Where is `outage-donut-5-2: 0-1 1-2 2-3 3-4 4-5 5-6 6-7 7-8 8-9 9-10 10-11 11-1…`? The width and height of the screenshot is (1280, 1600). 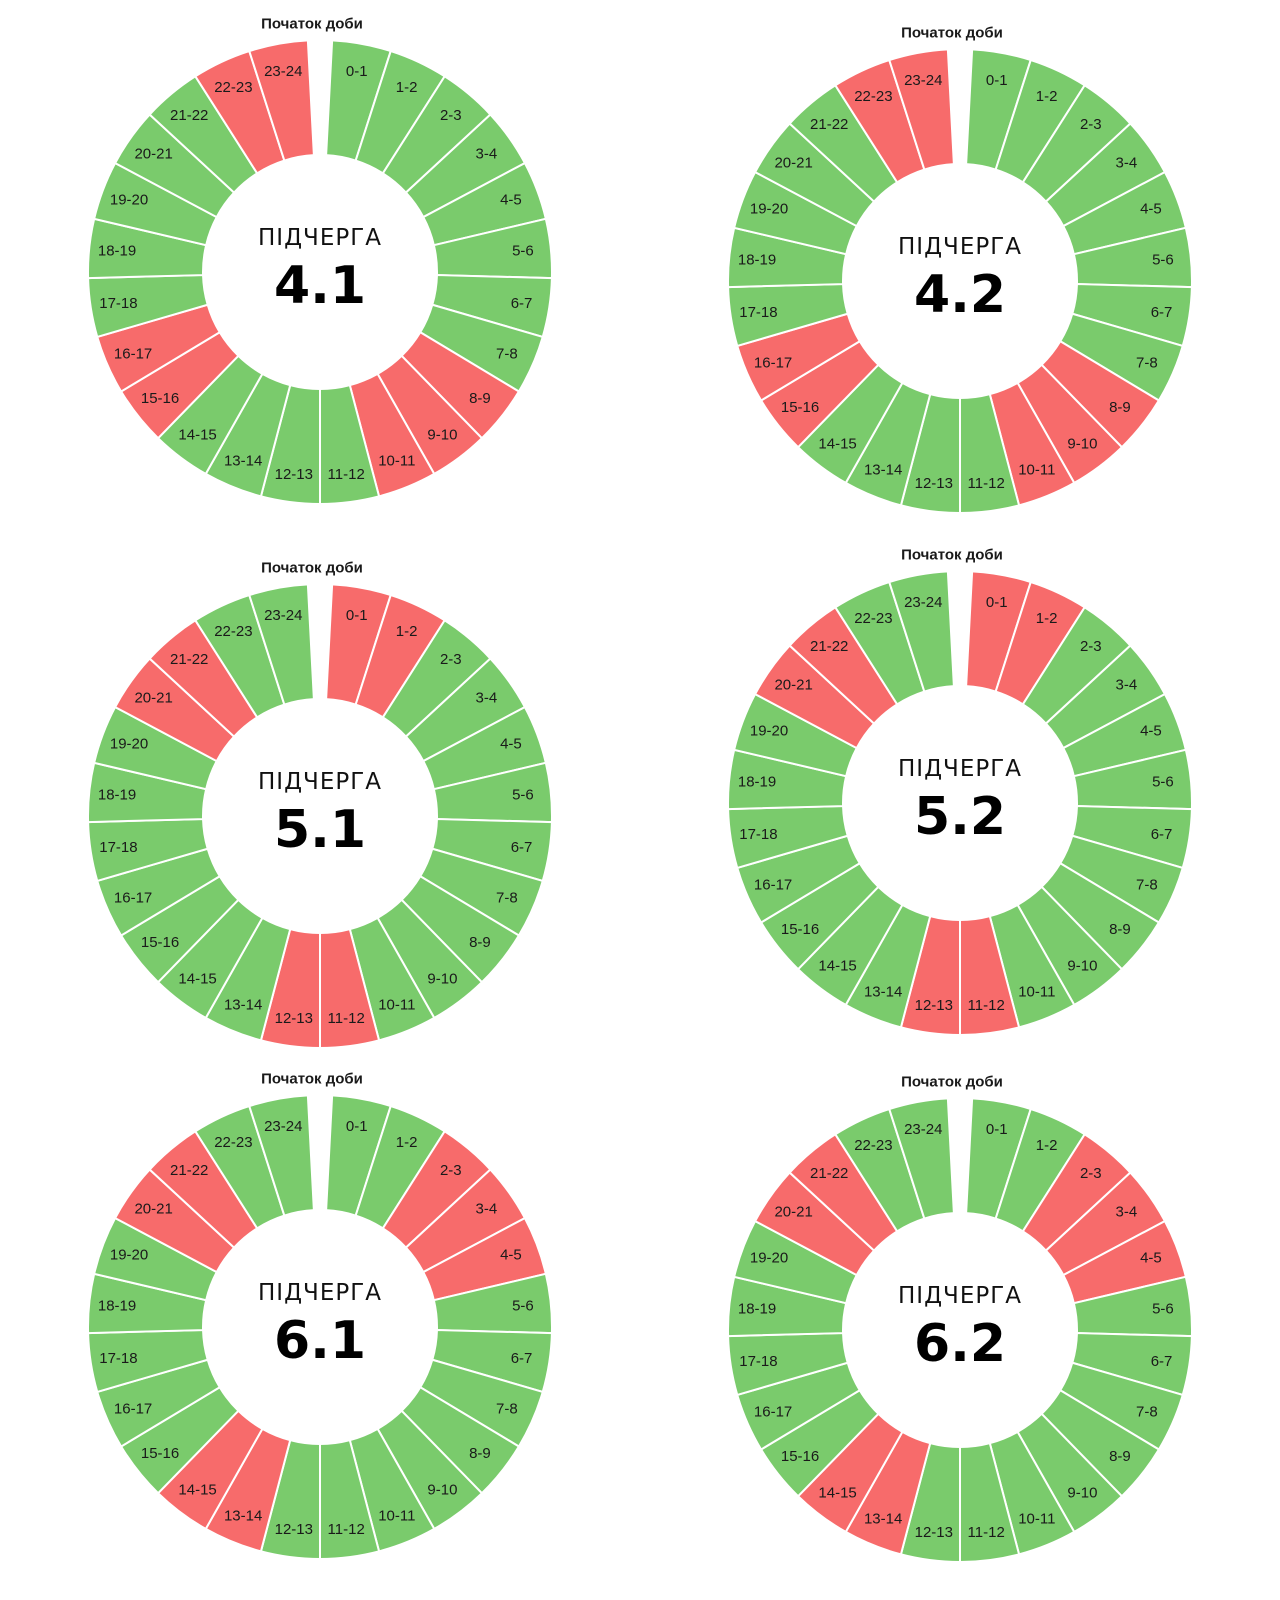 outage-donut-5-2: 0-1 1-2 2-3 3-4 4-5 5-6 6-7 7-8 8-9 9-10 10-11 11-1… is located at coordinates (960, 792).